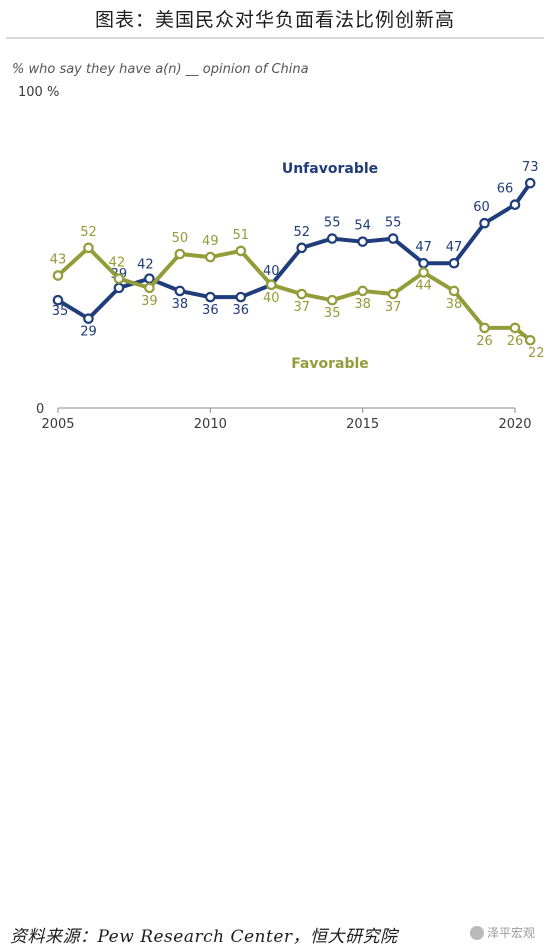 This screenshot has width=550, height=947. What do you see at coordinates (536, 353) in the screenshot?
I see `data-label: 22` at bounding box center [536, 353].